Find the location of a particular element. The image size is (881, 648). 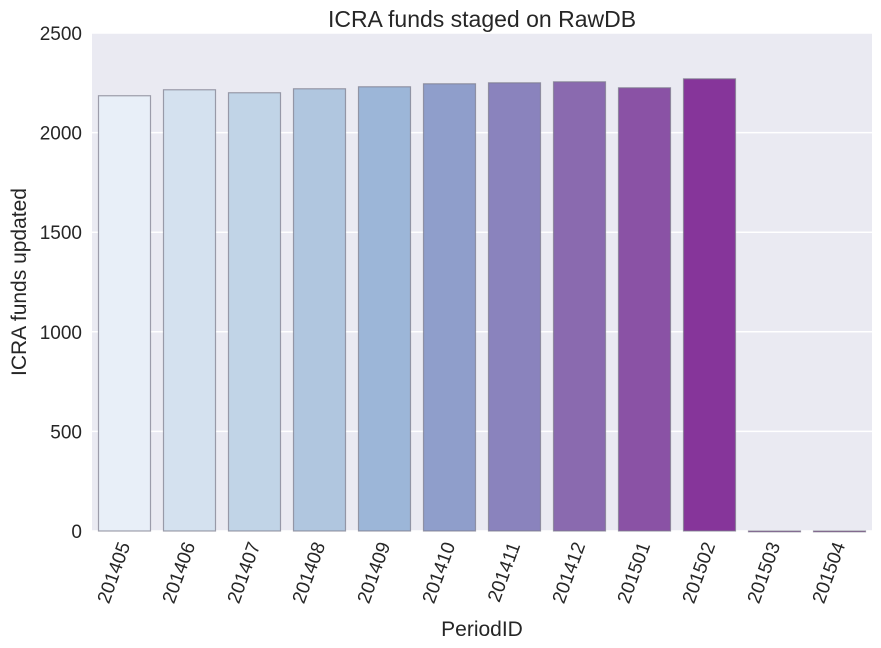

x-tick-label: 201407 is located at coordinates (244, 573).